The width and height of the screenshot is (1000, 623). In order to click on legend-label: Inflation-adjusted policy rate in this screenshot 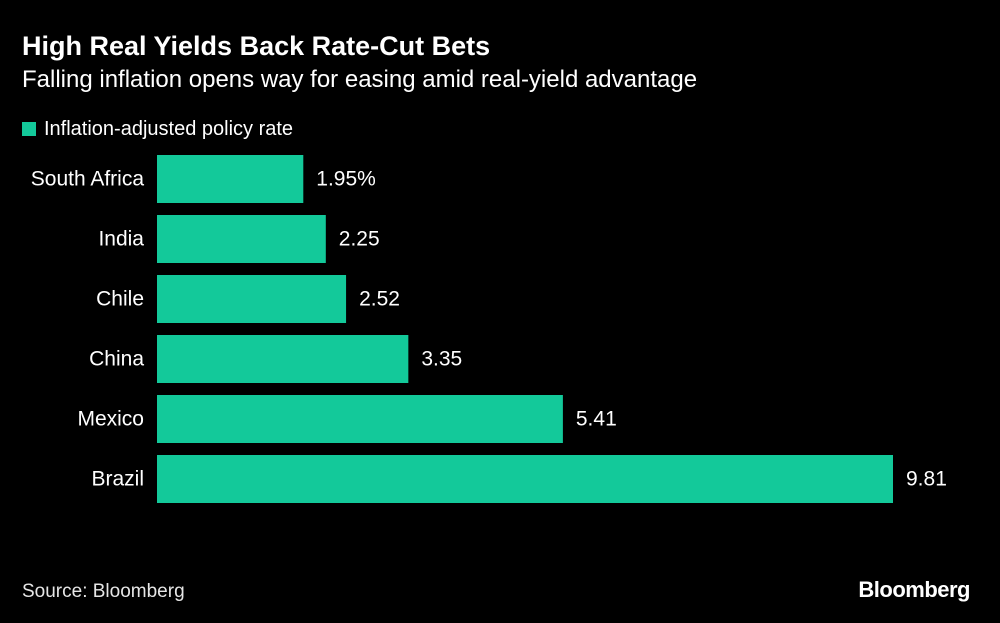, I will do `click(169, 128)`.